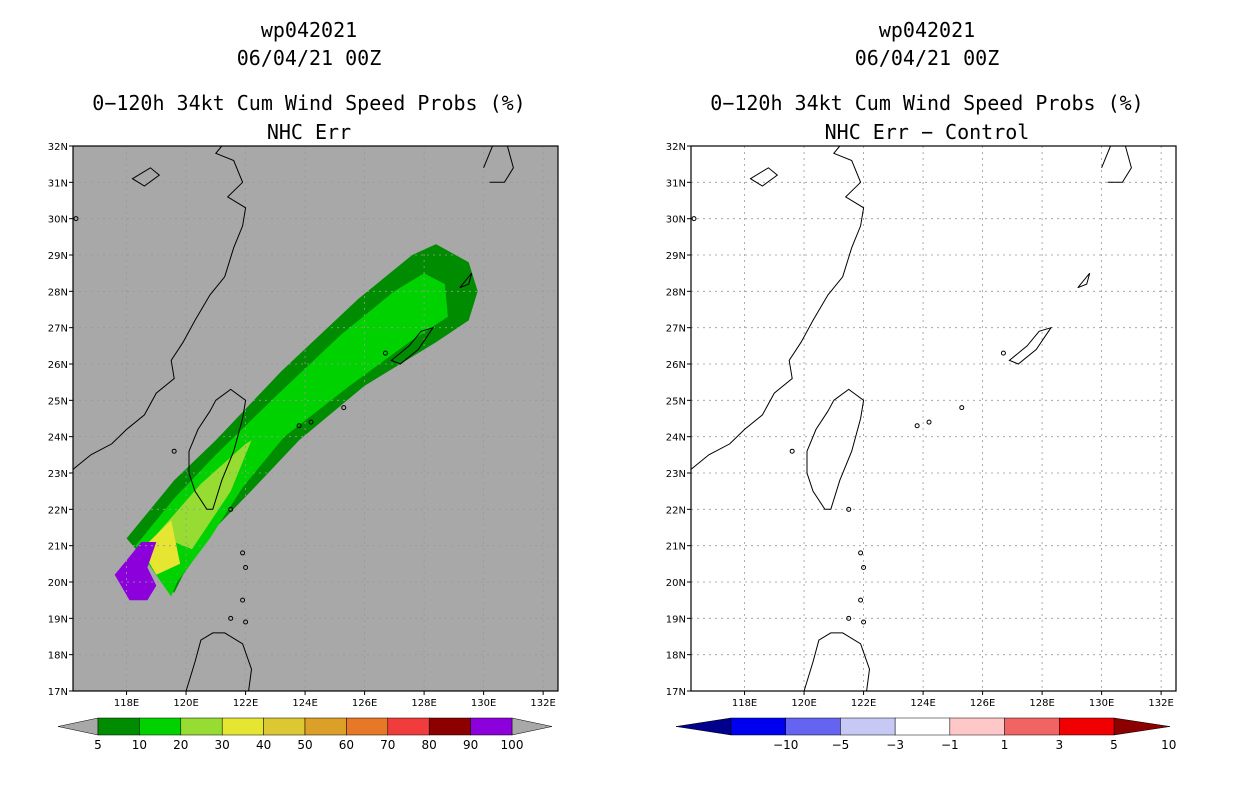 The width and height of the screenshot is (1236, 800). Describe the element at coordinates (309, 132) in the screenshot. I see `left-subtitle: NHC Err` at that location.